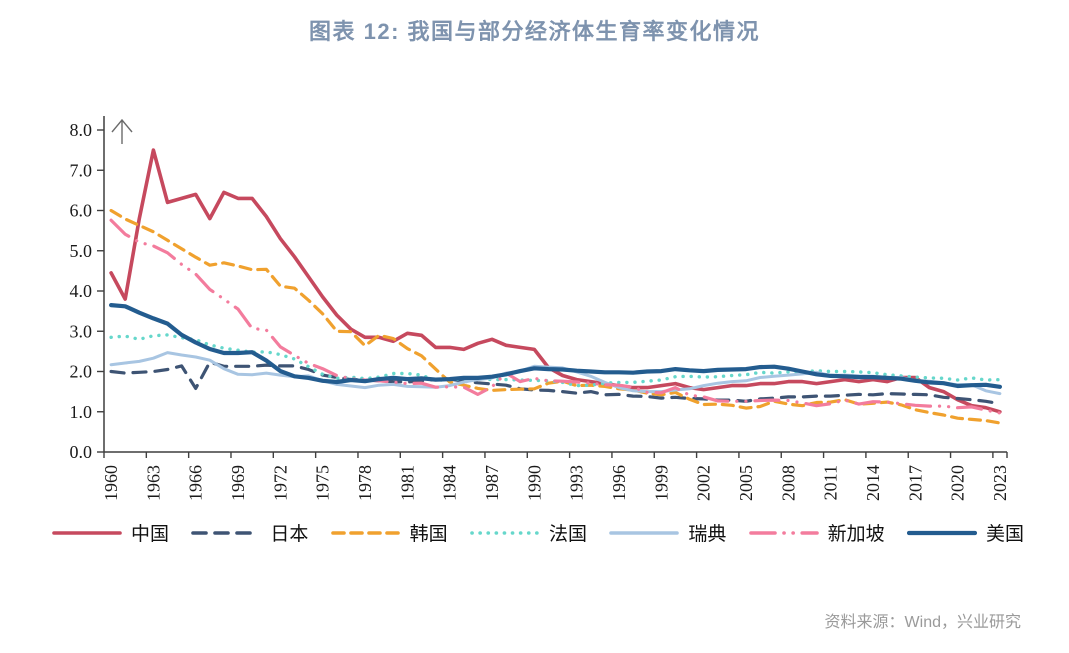 The width and height of the screenshot is (1069, 653). I want to click on y-tick-label: 1.0, so click(81, 412).